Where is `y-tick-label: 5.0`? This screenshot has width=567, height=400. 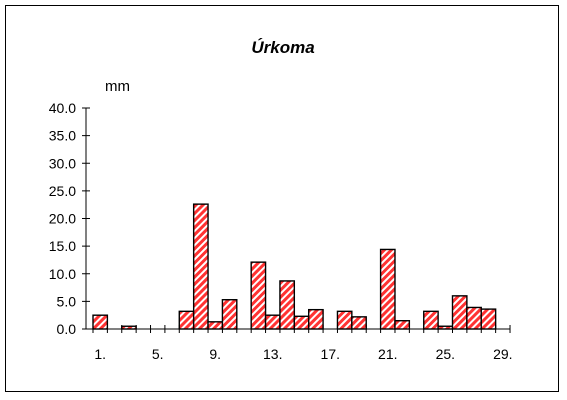
y-tick-label: 5.0 is located at coordinates (67, 301).